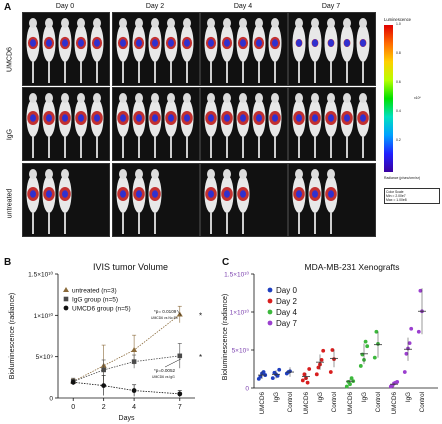  Describe the element at coordinates (241, 351) in the screenshot. I see `y-tick-label: 5×10⁹` at that location.